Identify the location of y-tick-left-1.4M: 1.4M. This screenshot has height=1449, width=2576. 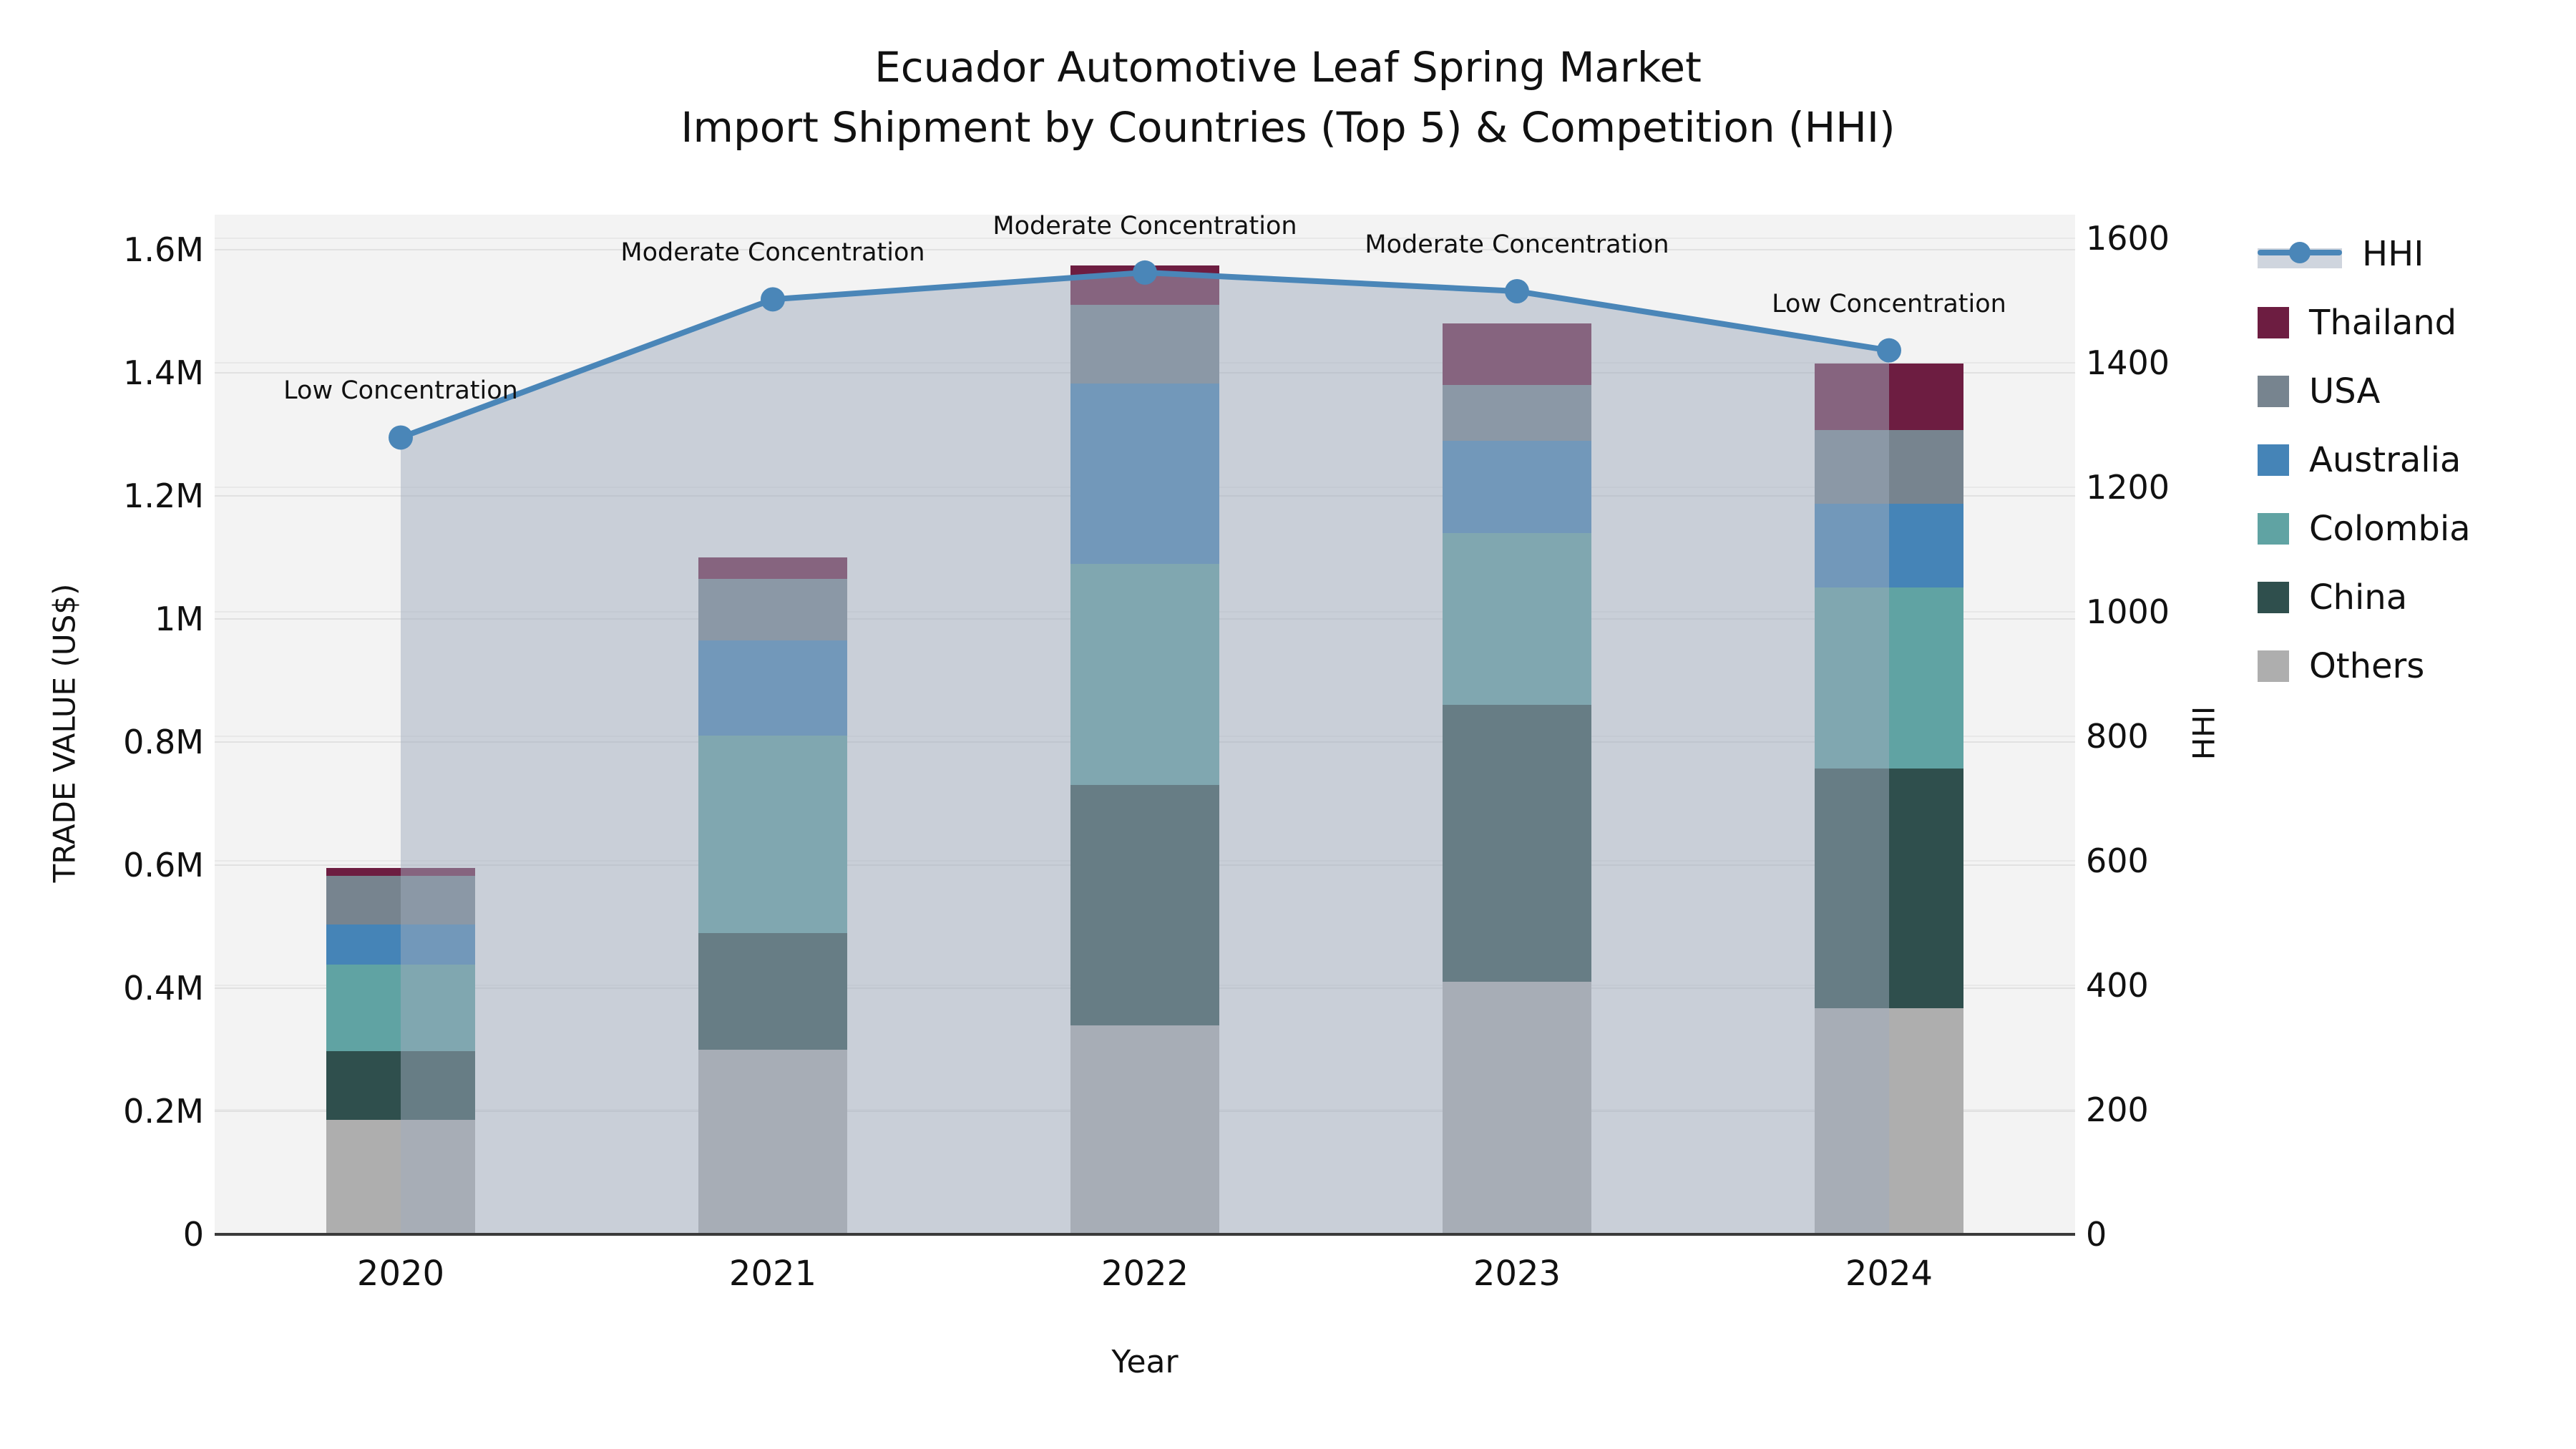
(163, 373).